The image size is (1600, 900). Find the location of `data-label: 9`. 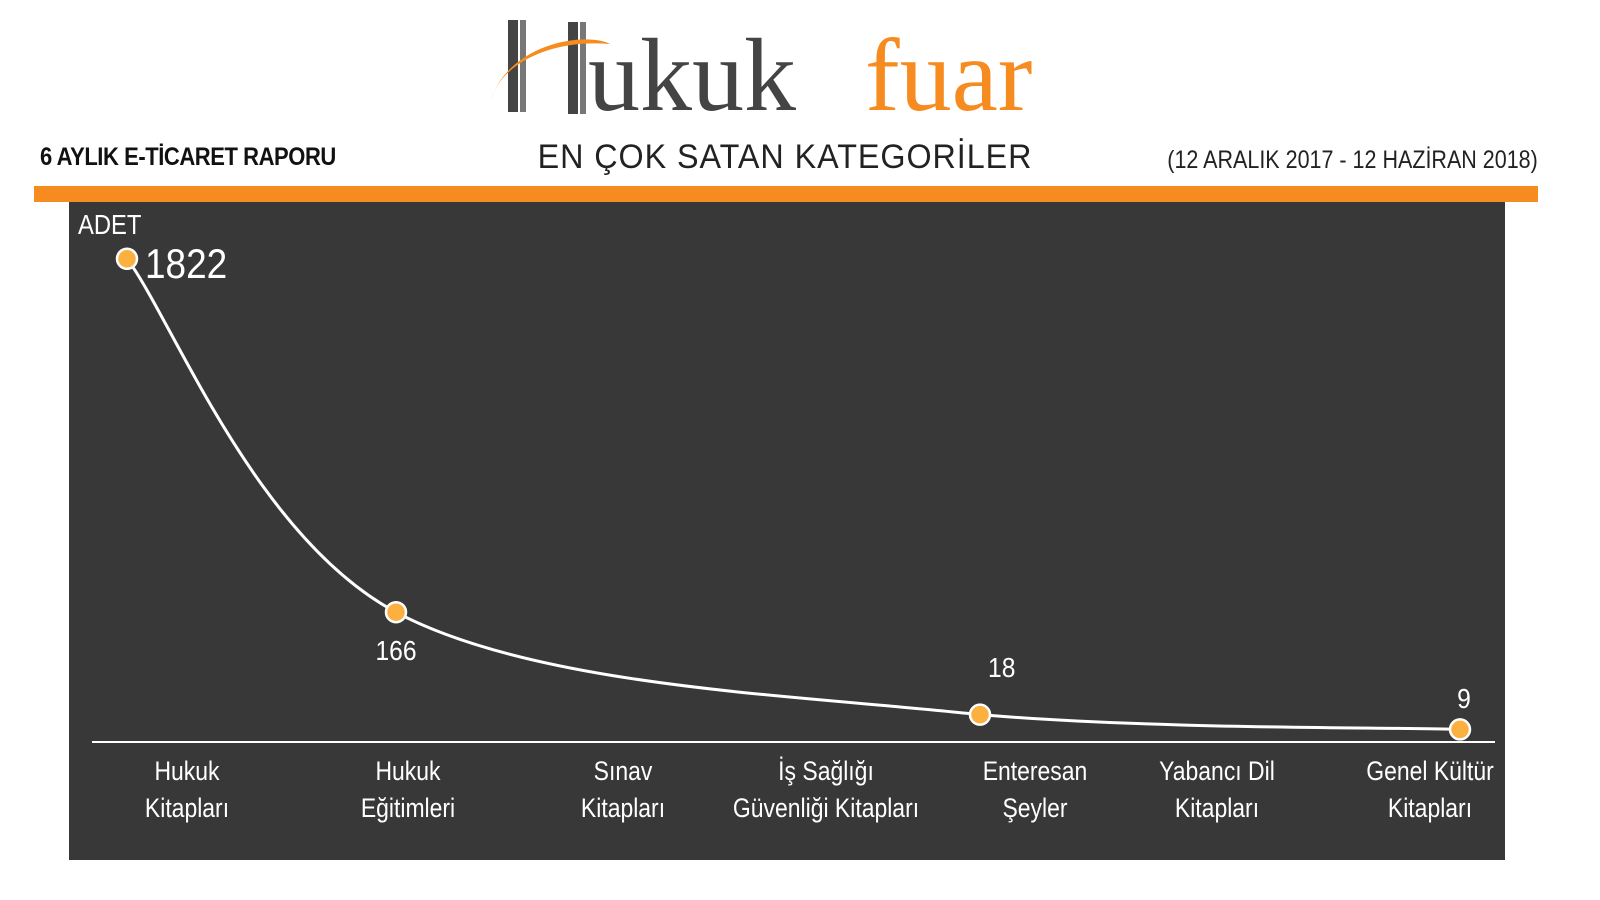

data-label: 9 is located at coordinates (1464, 699).